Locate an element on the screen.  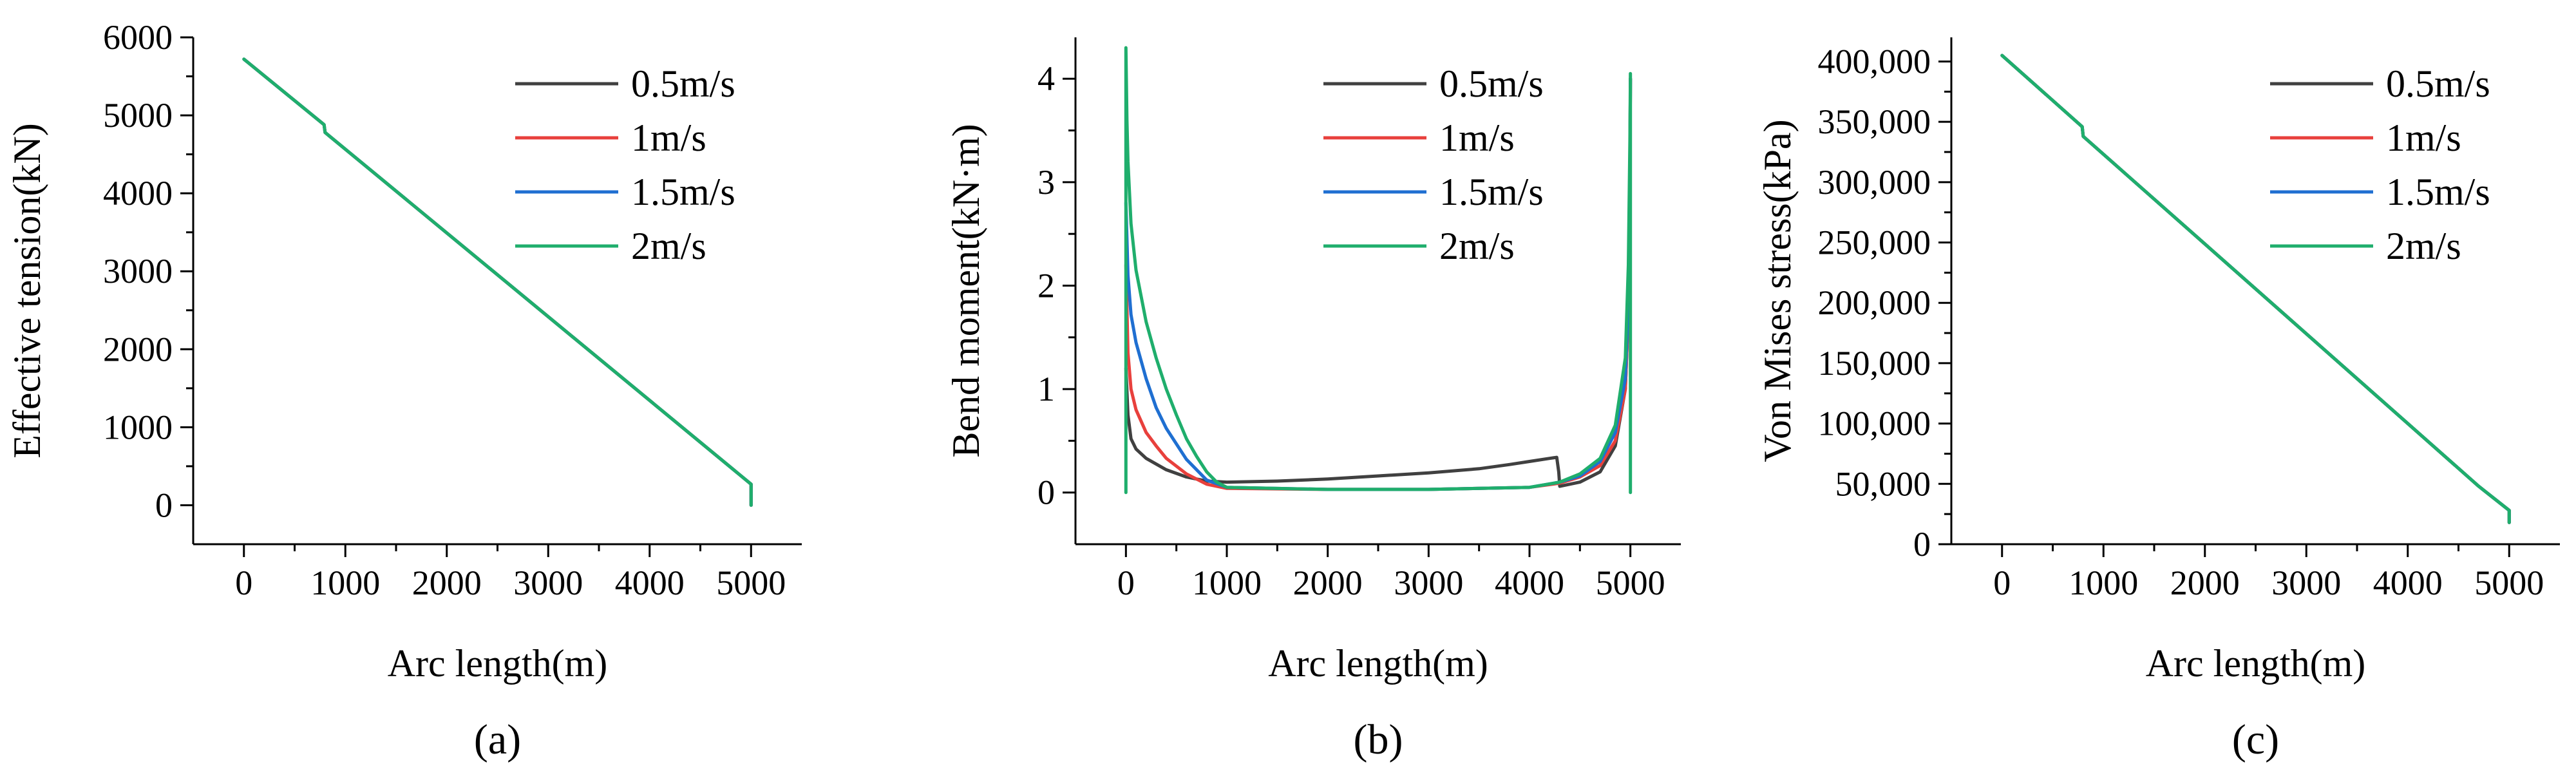
y-tick-label-c: 300,000 is located at coordinates (1874, 183).